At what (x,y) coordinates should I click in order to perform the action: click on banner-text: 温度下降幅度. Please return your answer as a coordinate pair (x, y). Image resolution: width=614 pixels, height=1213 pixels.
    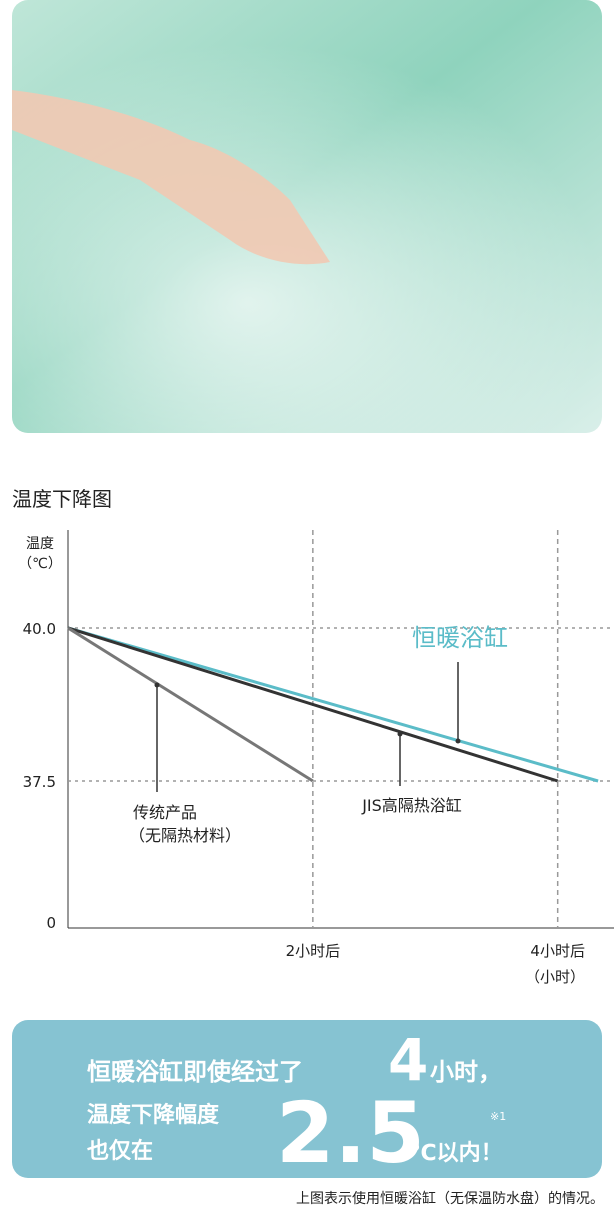
    Looking at the image, I should click on (153, 1115).